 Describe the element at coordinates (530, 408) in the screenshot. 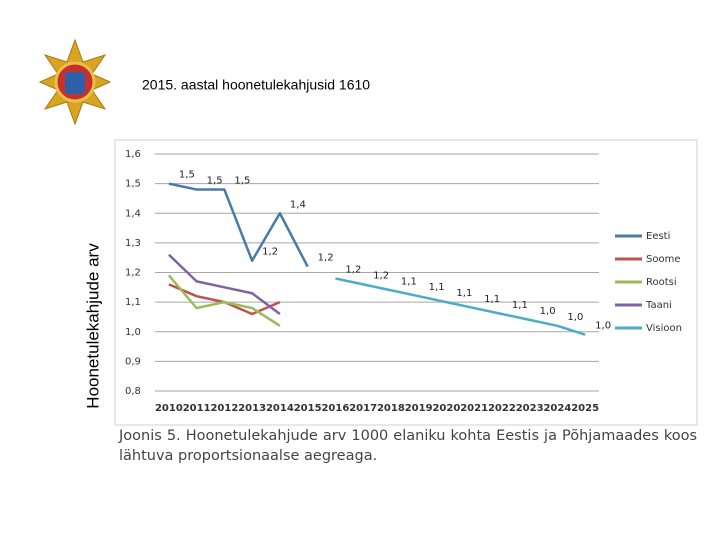

I see `x-tick-label: 2023` at that location.